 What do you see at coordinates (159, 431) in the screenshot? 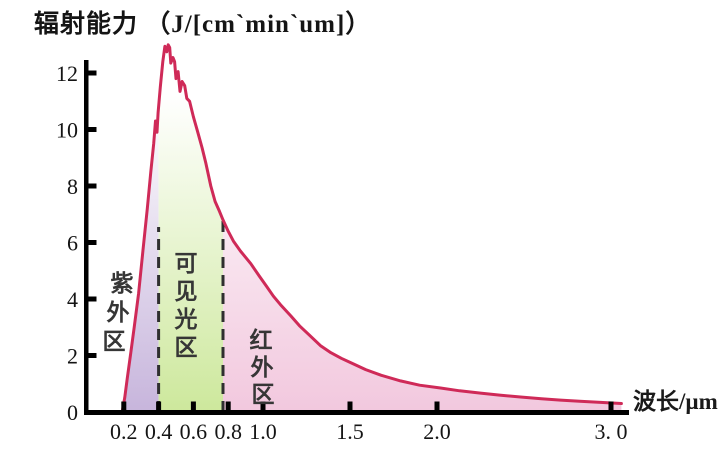
I see `x-tick-label: 0.4` at bounding box center [159, 431].